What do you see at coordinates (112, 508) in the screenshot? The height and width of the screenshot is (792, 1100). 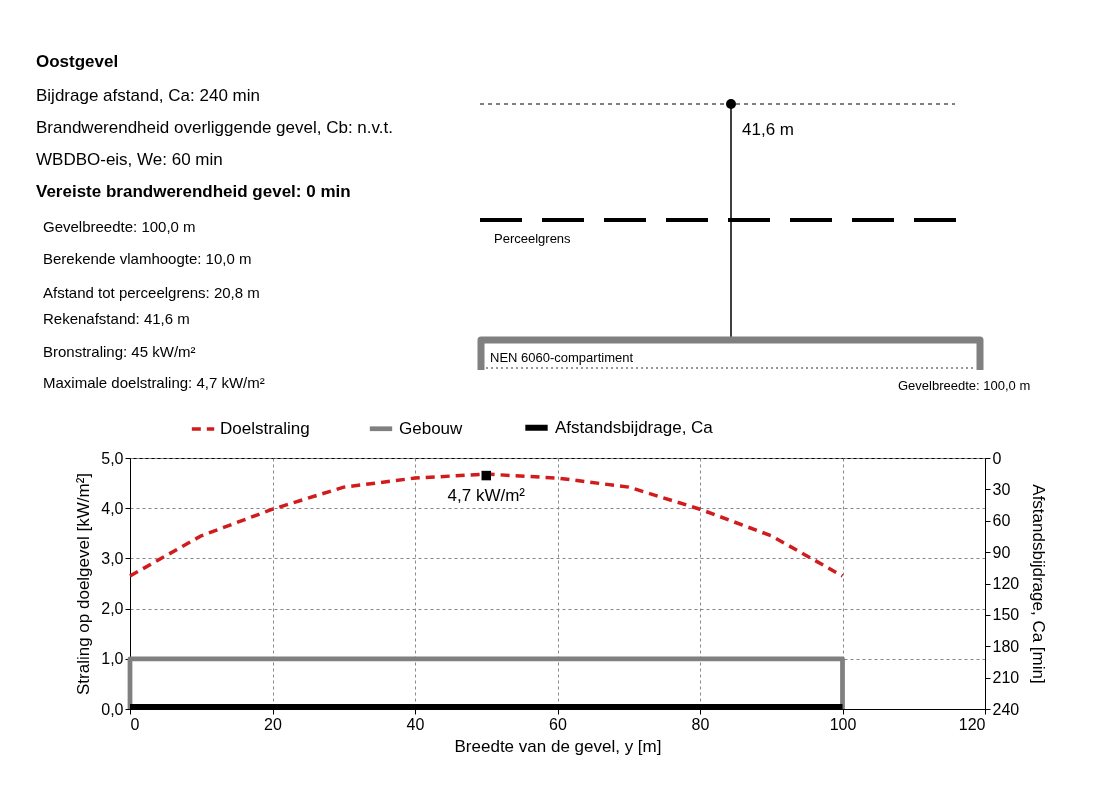 I see `y-tick-label: 4,0` at bounding box center [112, 508].